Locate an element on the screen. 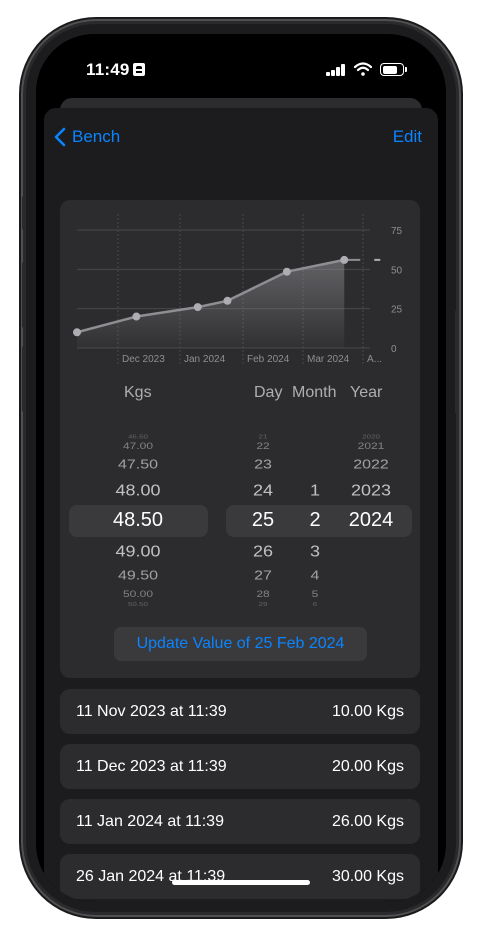 The height and width of the screenshot is (940, 481). wheel-value: 2023 is located at coordinates (371, 490).